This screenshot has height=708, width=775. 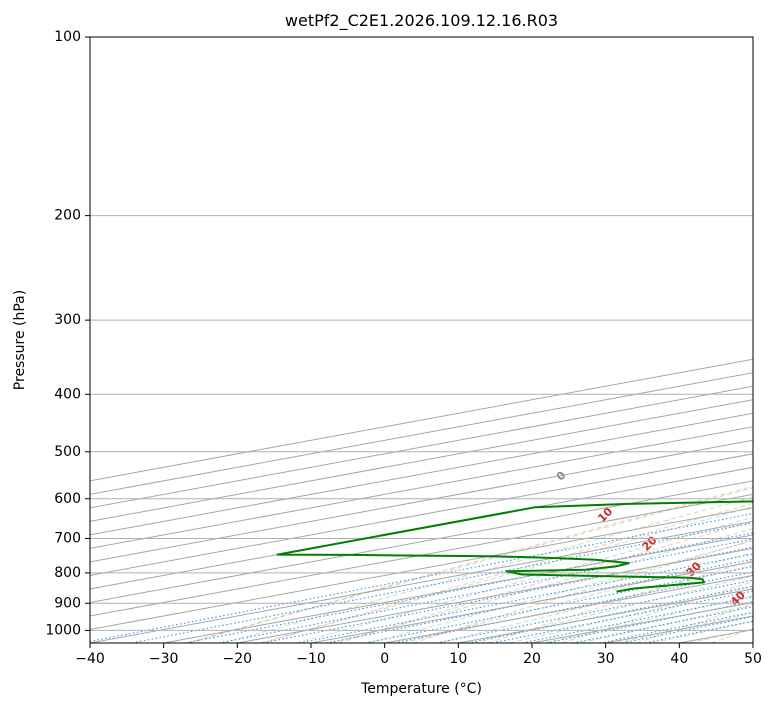 What do you see at coordinates (238, 659) in the screenshot?
I see `x-tick-label: −20` at bounding box center [238, 659].